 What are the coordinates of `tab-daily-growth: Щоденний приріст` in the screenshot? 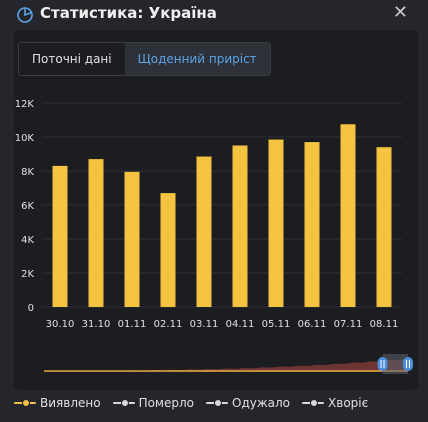 It's located at (197, 59).